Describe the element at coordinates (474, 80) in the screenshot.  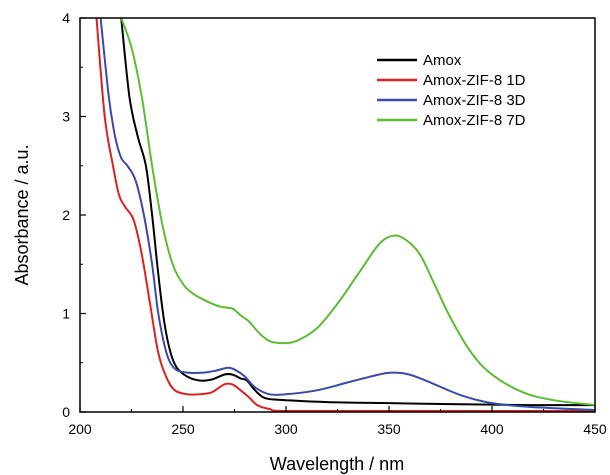
I see `legend-label: Amox-ZIF-8 1D` at that location.